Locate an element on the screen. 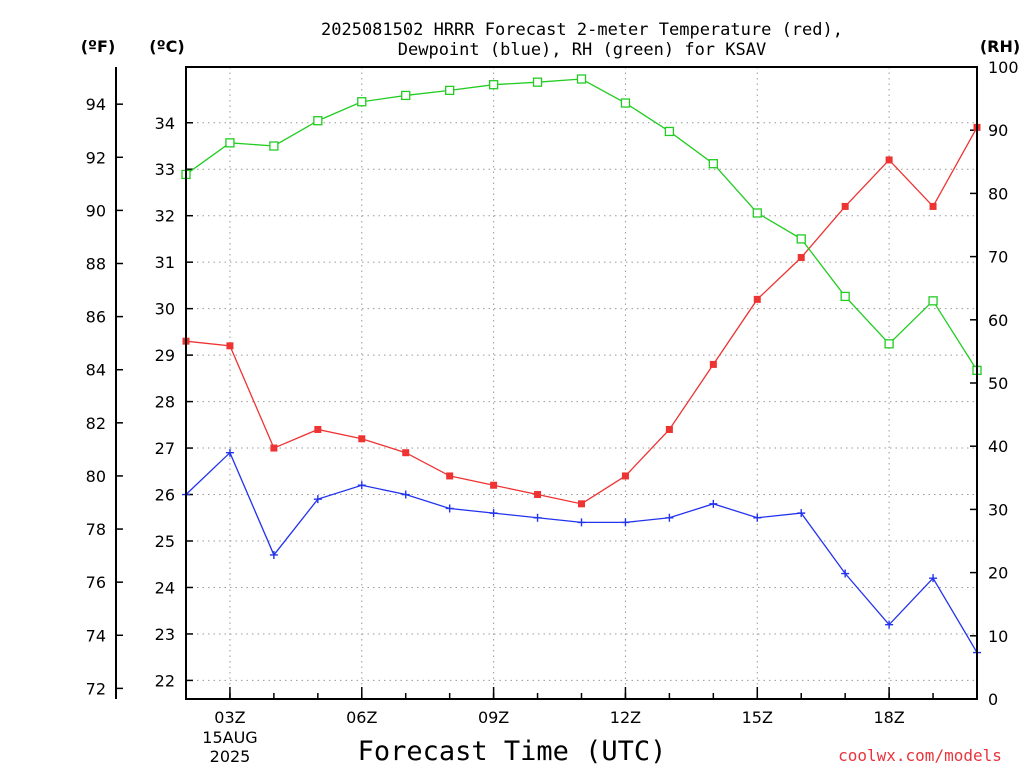 The height and width of the screenshot is (768, 1024). rh-tick-label: 0 is located at coordinates (993, 699).